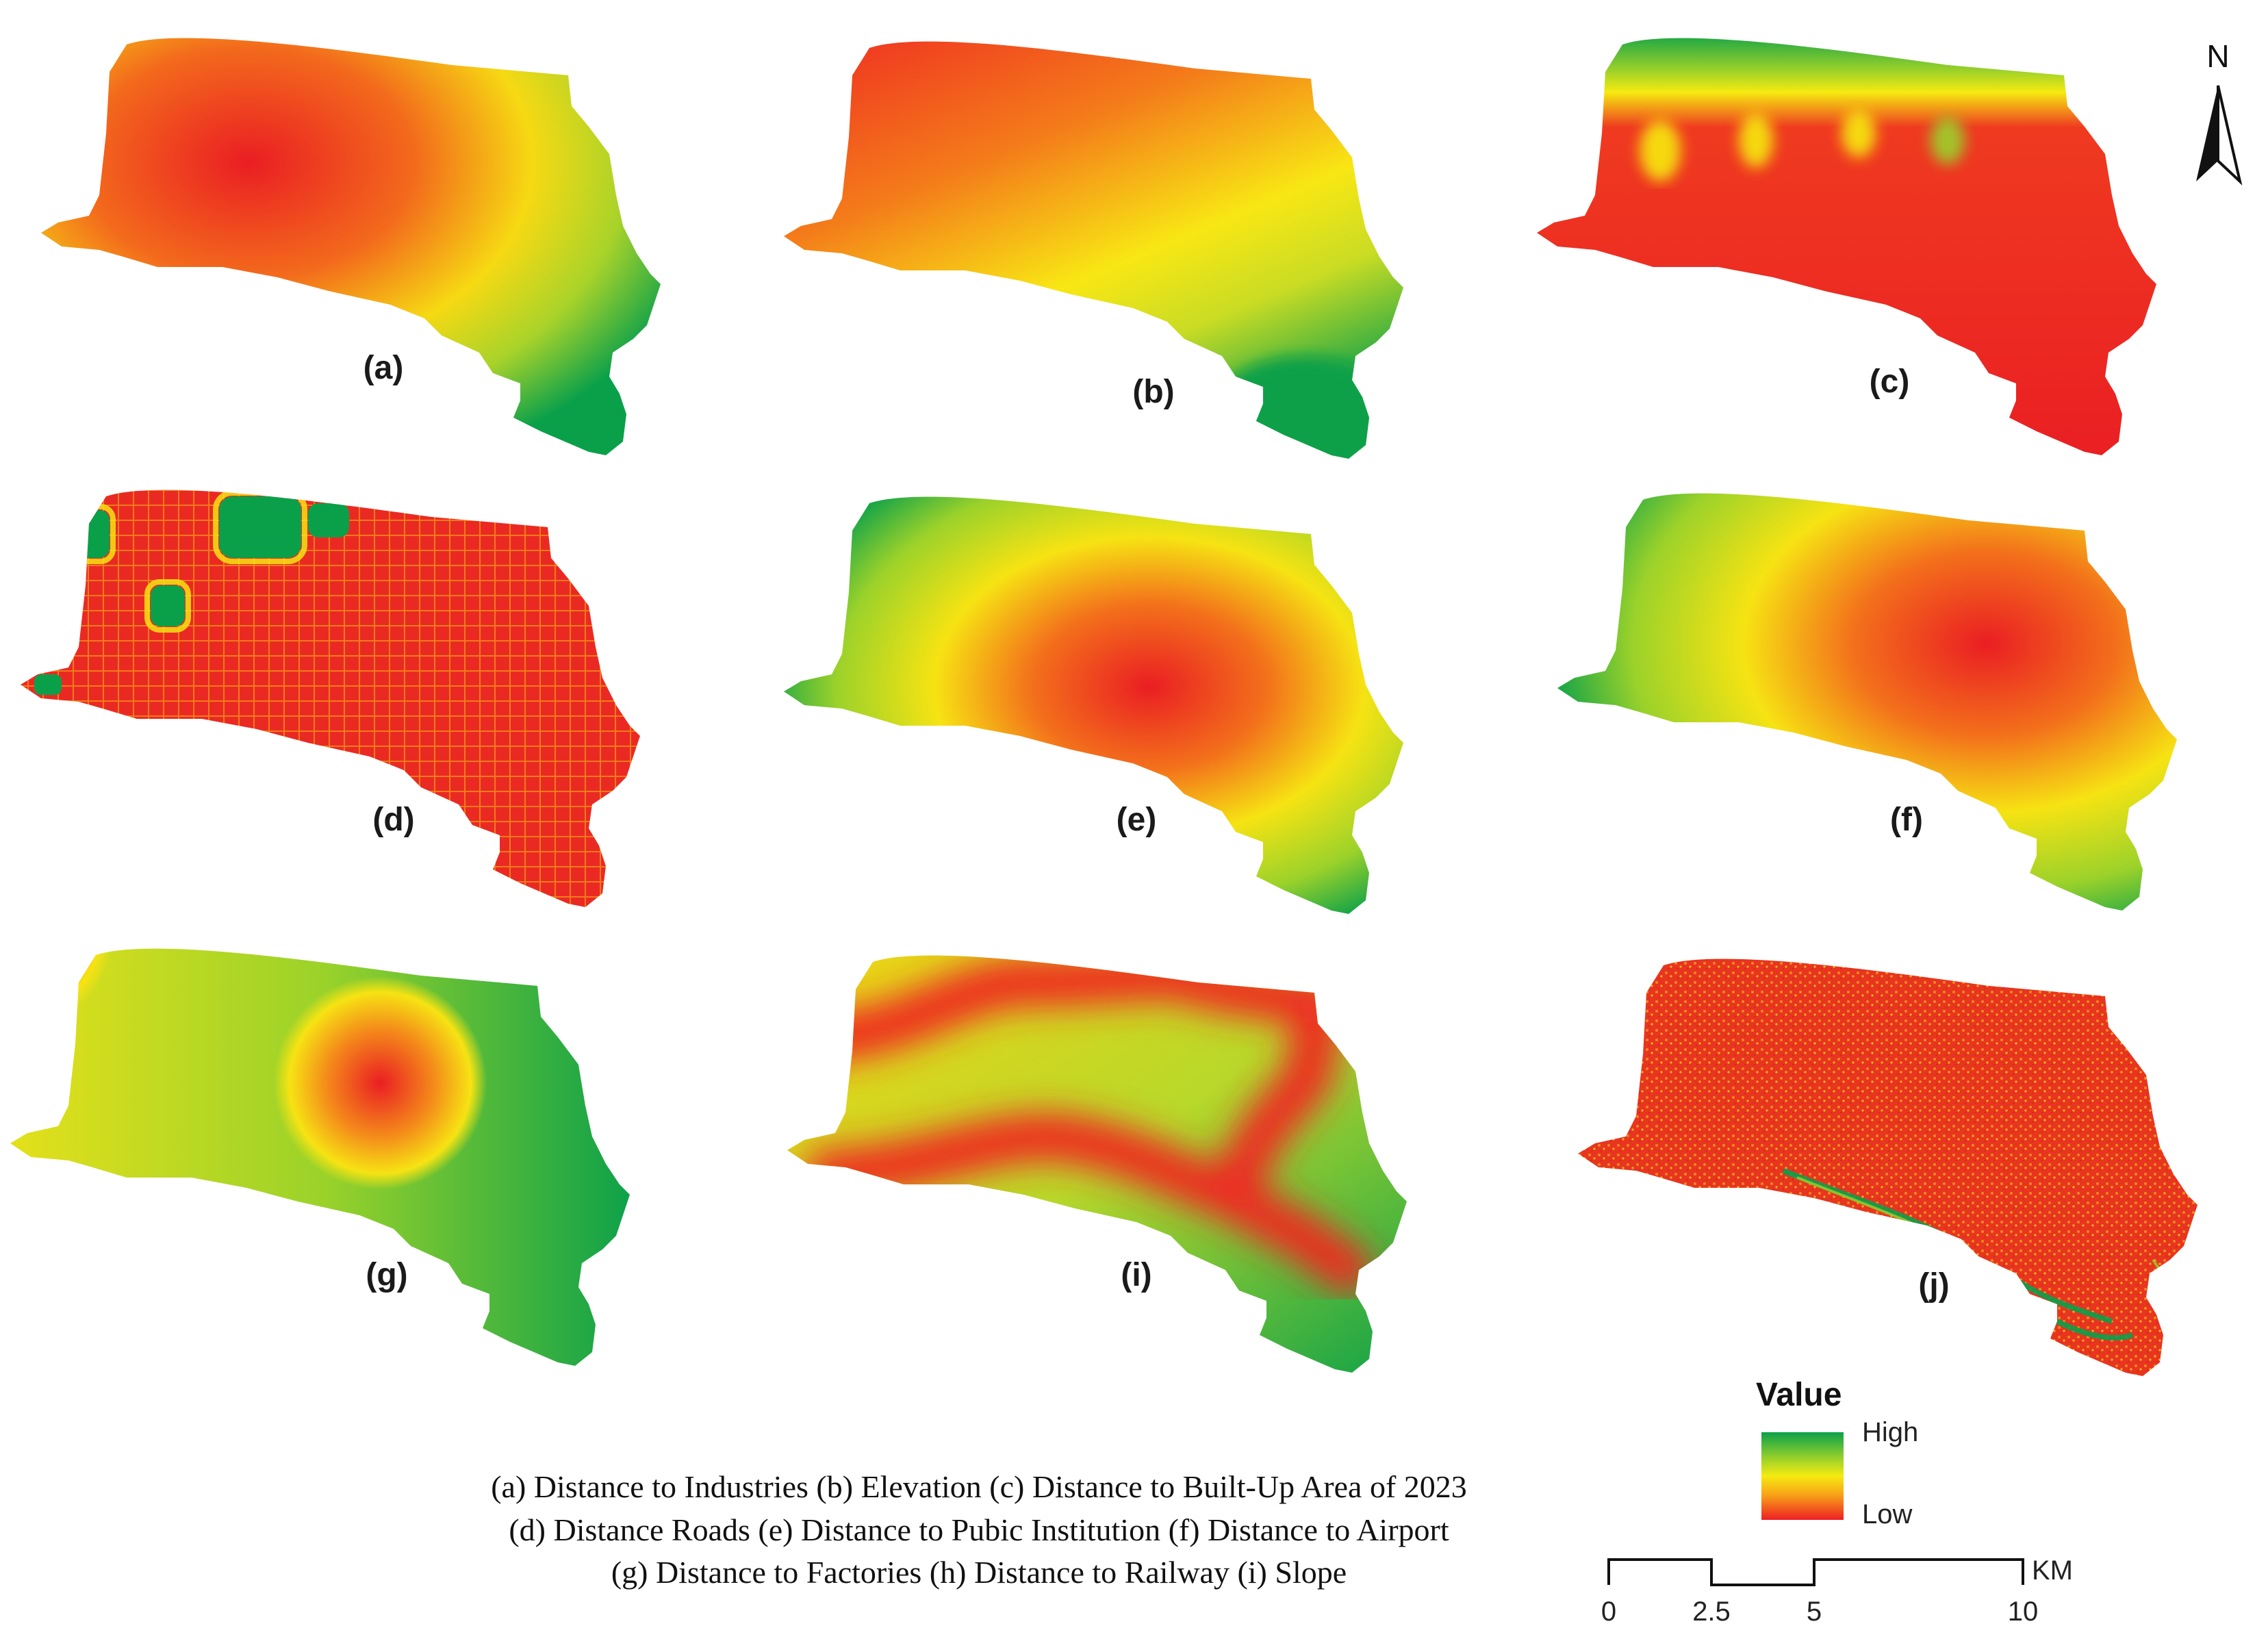  Describe the element at coordinates (1609, 1612) in the screenshot. I see `scale-tick-0: 0` at that location.